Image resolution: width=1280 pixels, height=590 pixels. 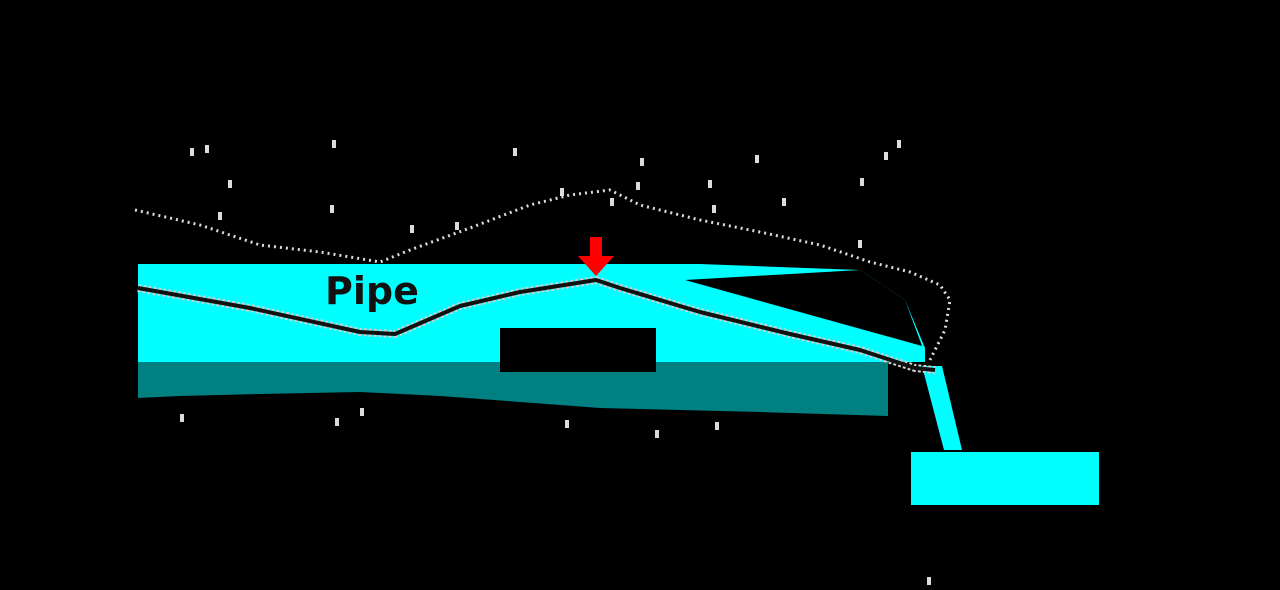 I want to click on water-notch, so click(x=803, y=308).